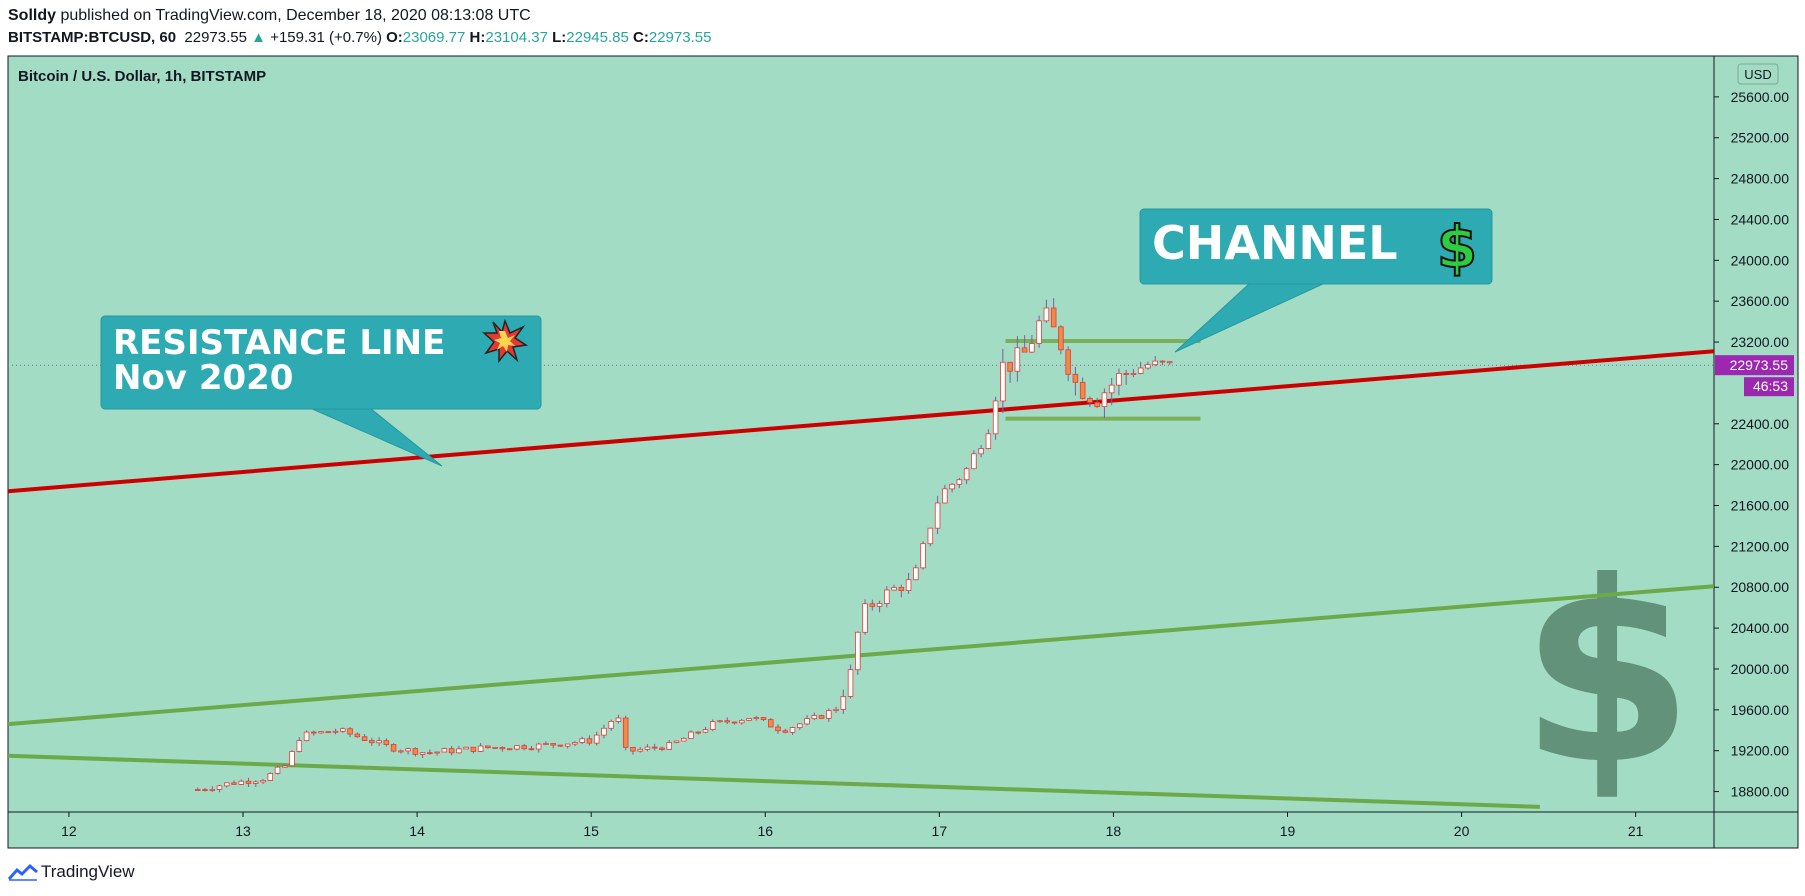 The width and height of the screenshot is (1805, 896). What do you see at coordinates (92, 37) in the screenshot?
I see `symbol-name: BITSTAMP:BTCUSD, 60` at bounding box center [92, 37].